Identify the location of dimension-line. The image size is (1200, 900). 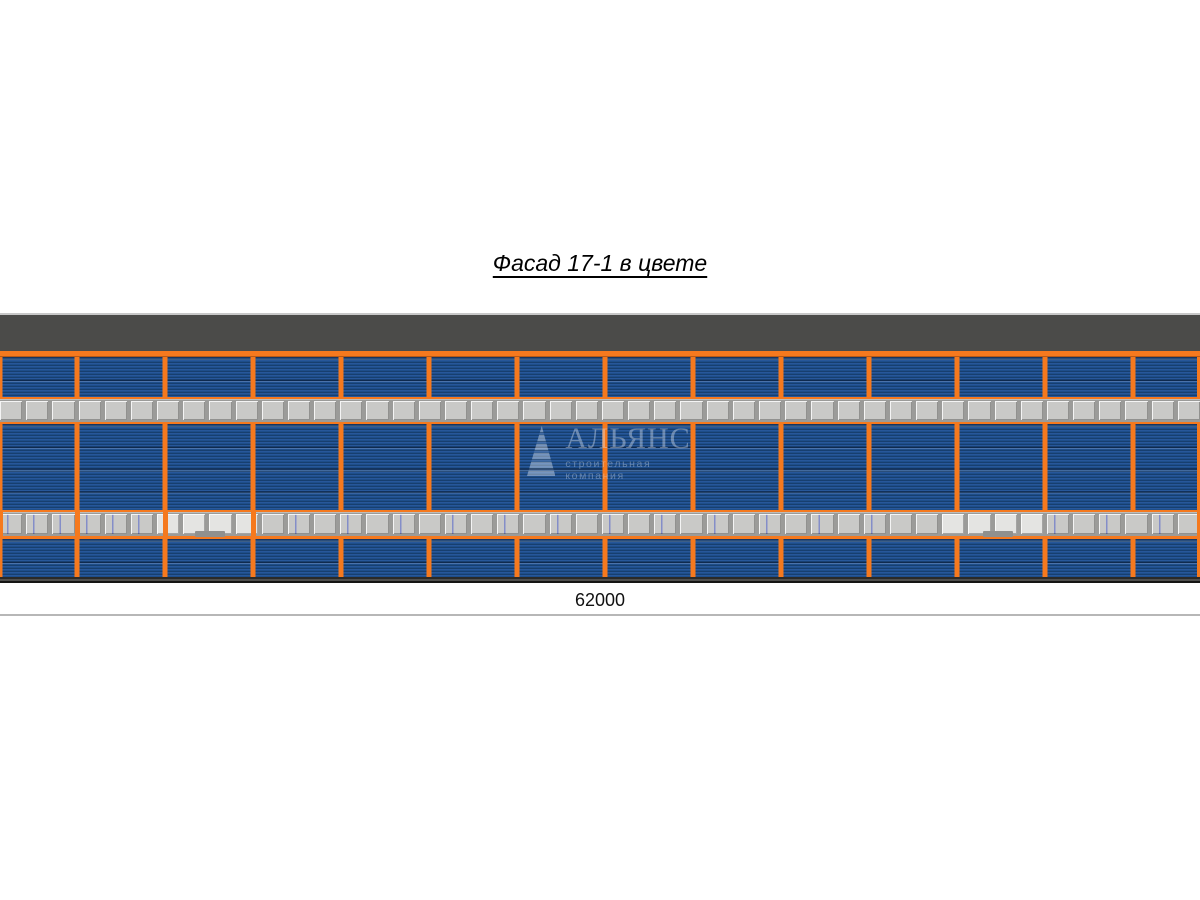
(600, 615).